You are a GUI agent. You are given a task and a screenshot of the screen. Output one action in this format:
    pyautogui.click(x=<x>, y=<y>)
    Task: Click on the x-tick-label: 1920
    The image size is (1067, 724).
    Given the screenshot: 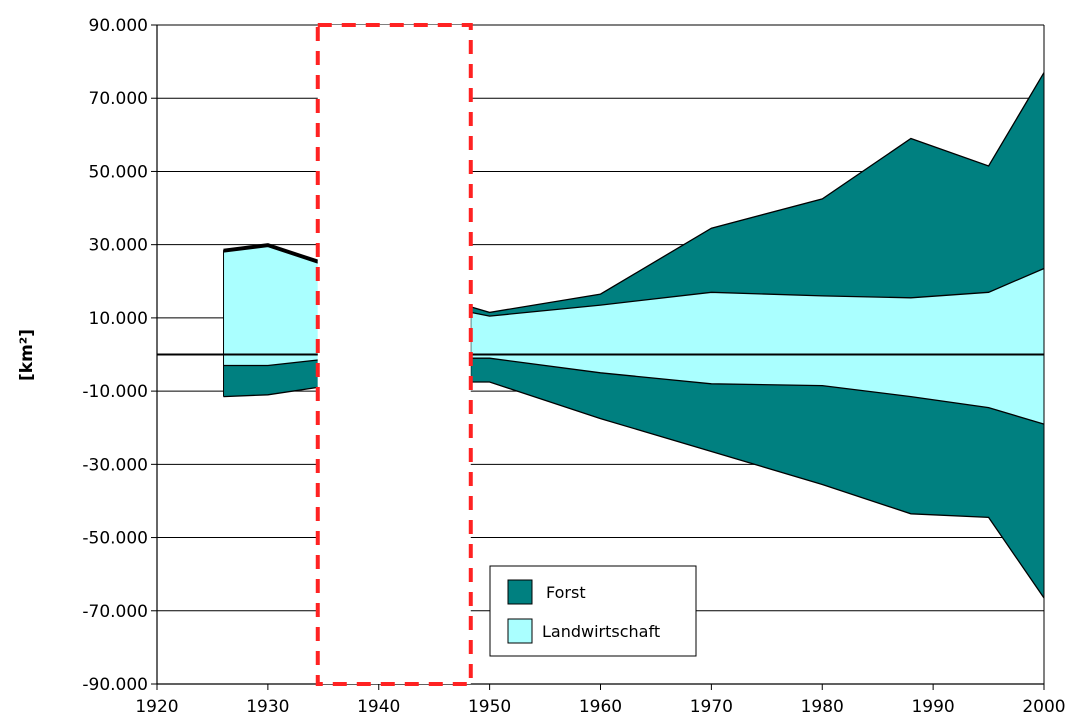 What is the action you would take?
    pyautogui.click(x=156, y=707)
    